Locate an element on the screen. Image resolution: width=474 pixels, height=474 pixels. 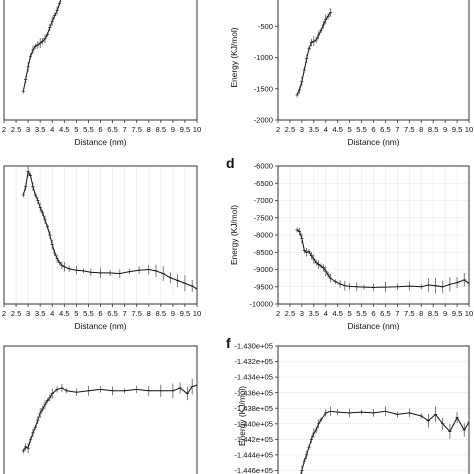
y-tick-label: -1.434e+05 is located at coordinates (253, 377).